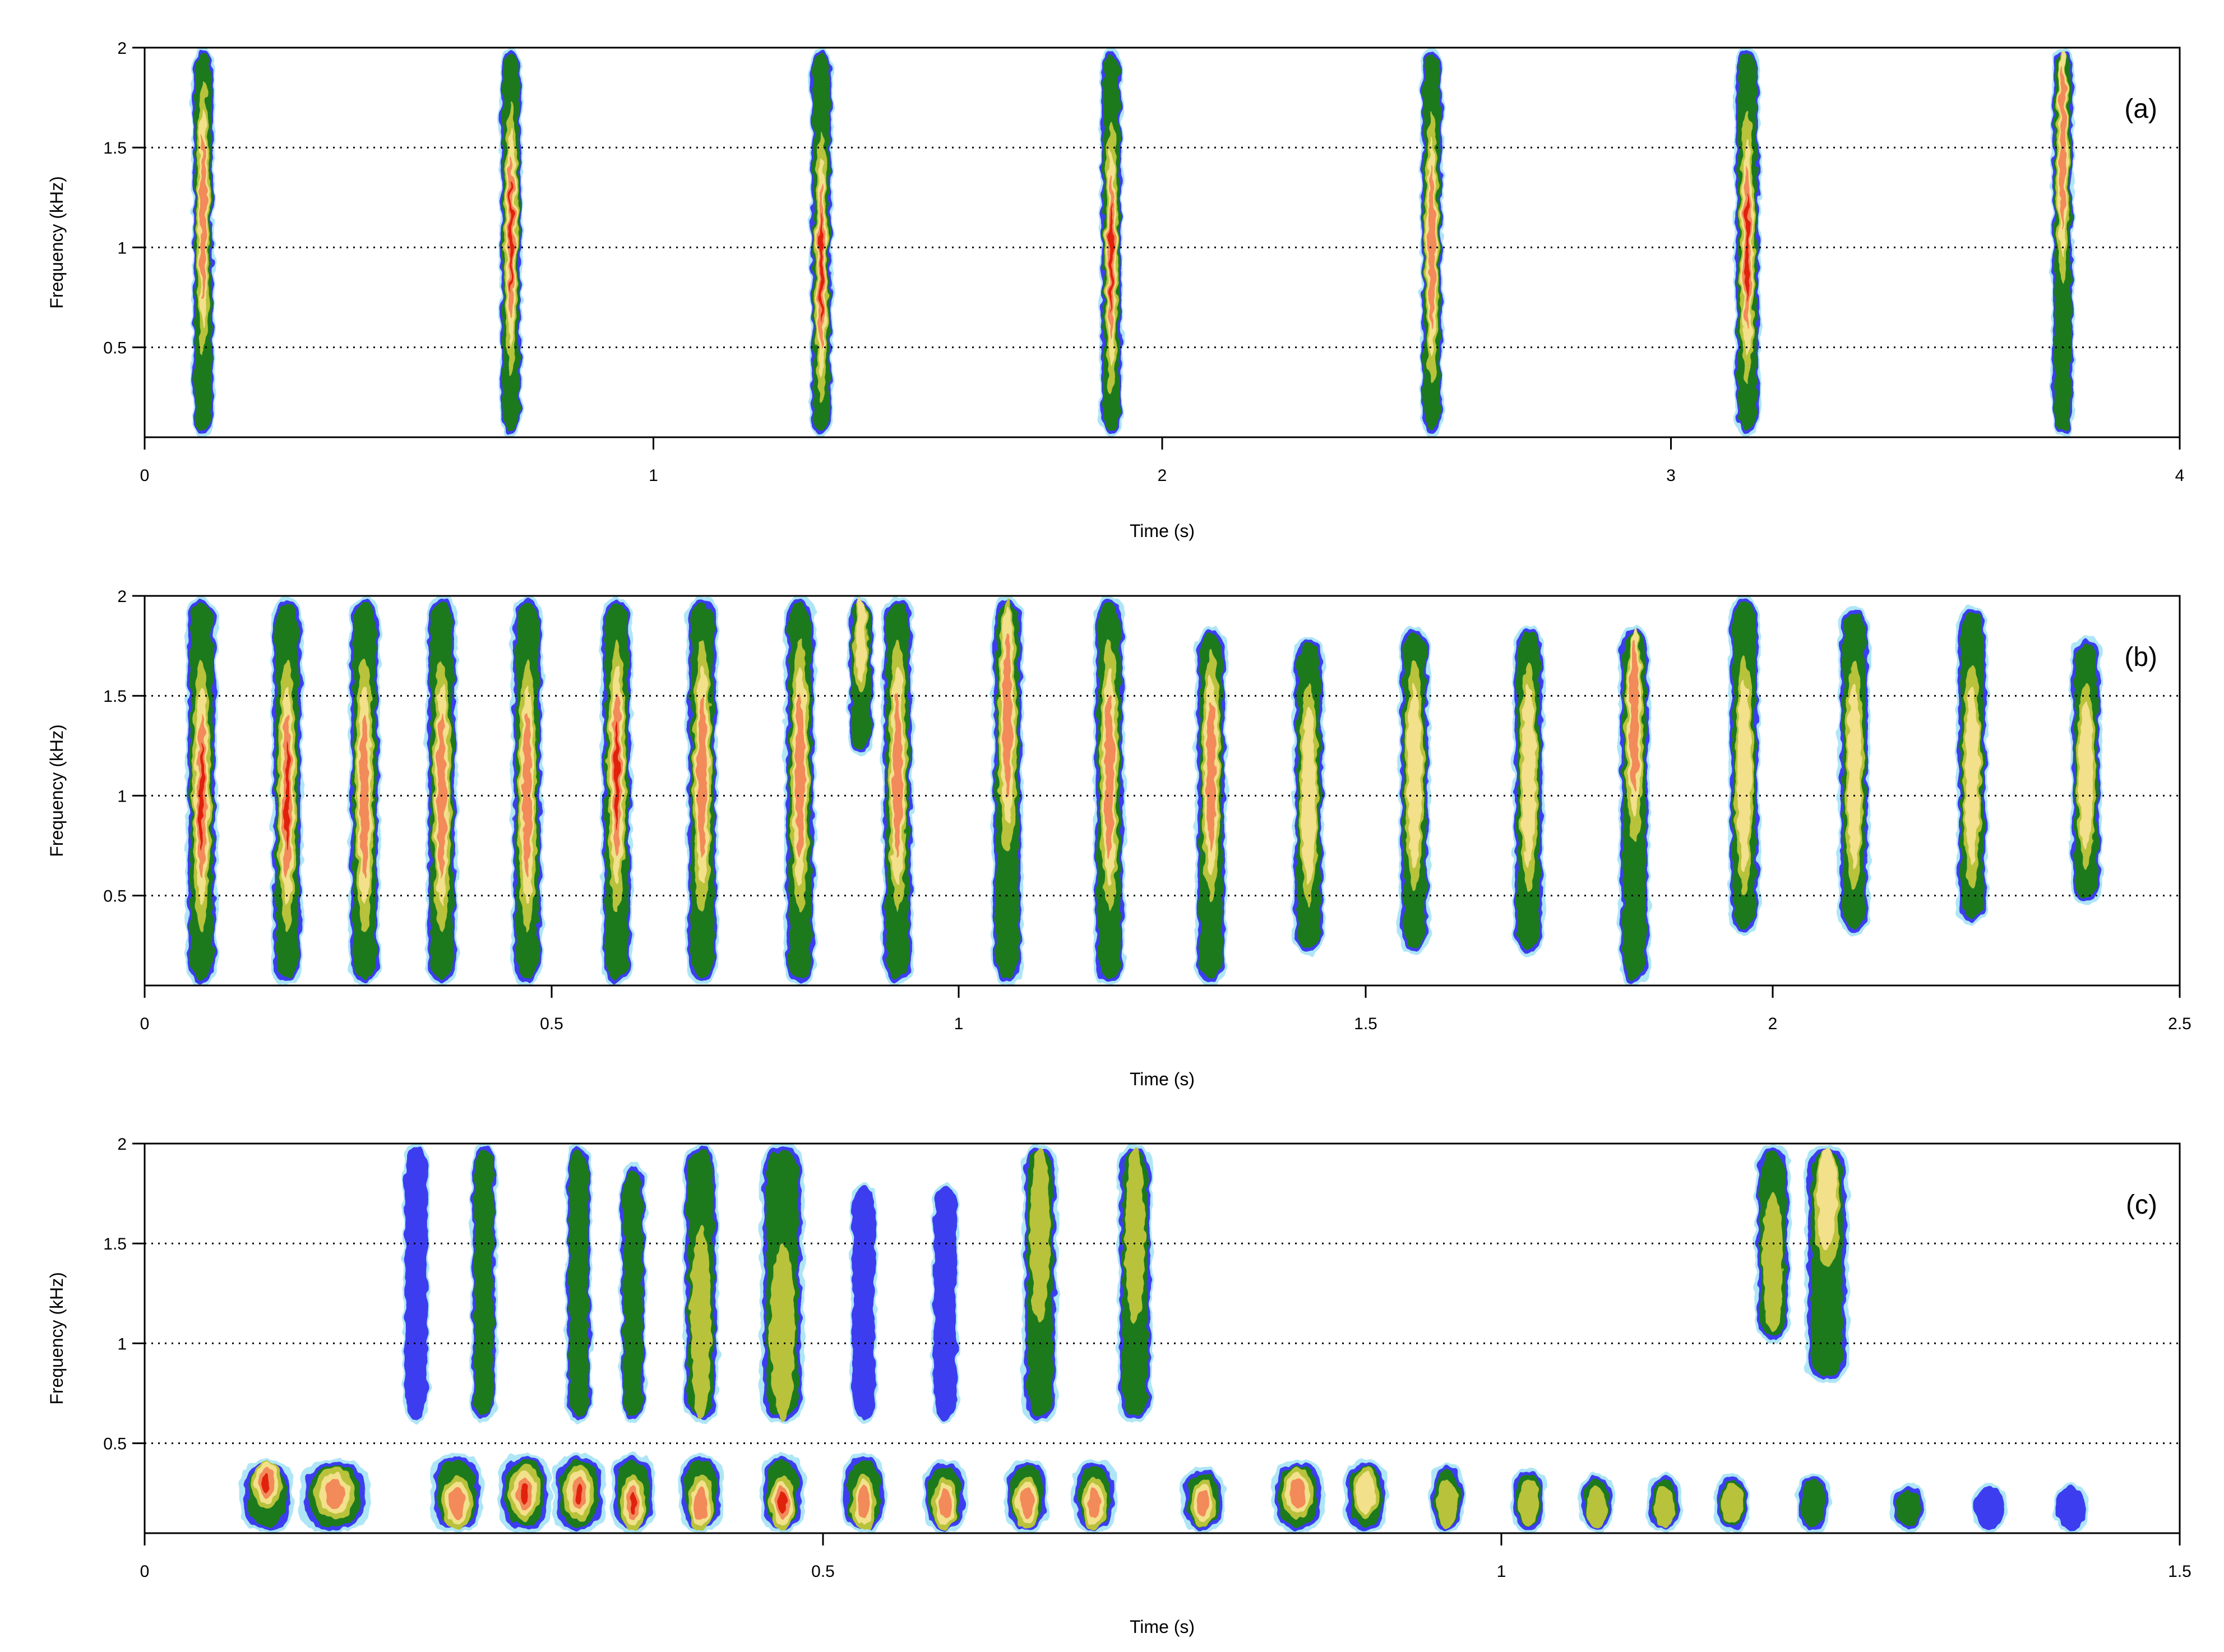 The height and width of the screenshot is (1652, 2224). What do you see at coordinates (2140, 657) in the screenshot?
I see `panel-label: (b)` at bounding box center [2140, 657].